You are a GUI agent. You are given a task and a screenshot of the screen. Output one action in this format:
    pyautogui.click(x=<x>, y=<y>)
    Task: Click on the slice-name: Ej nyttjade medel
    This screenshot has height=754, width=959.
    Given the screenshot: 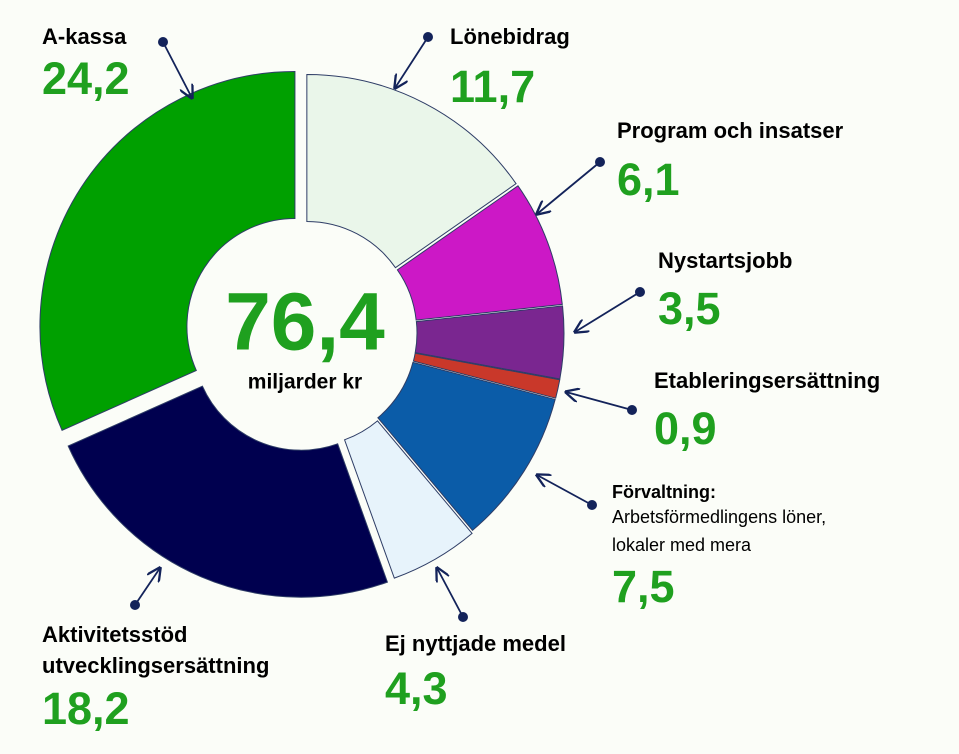 What is the action you would take?
    pyautogui.click(x=475, y=643)
    